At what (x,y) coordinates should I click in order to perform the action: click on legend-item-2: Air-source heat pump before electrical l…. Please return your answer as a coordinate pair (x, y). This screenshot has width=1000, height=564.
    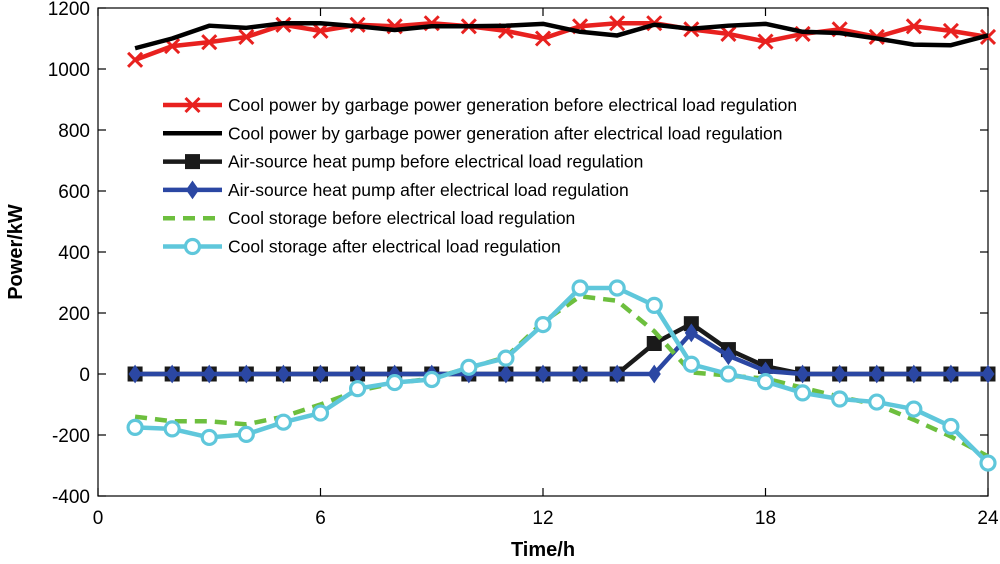
    Looking at the image, I should click on (403, 162).